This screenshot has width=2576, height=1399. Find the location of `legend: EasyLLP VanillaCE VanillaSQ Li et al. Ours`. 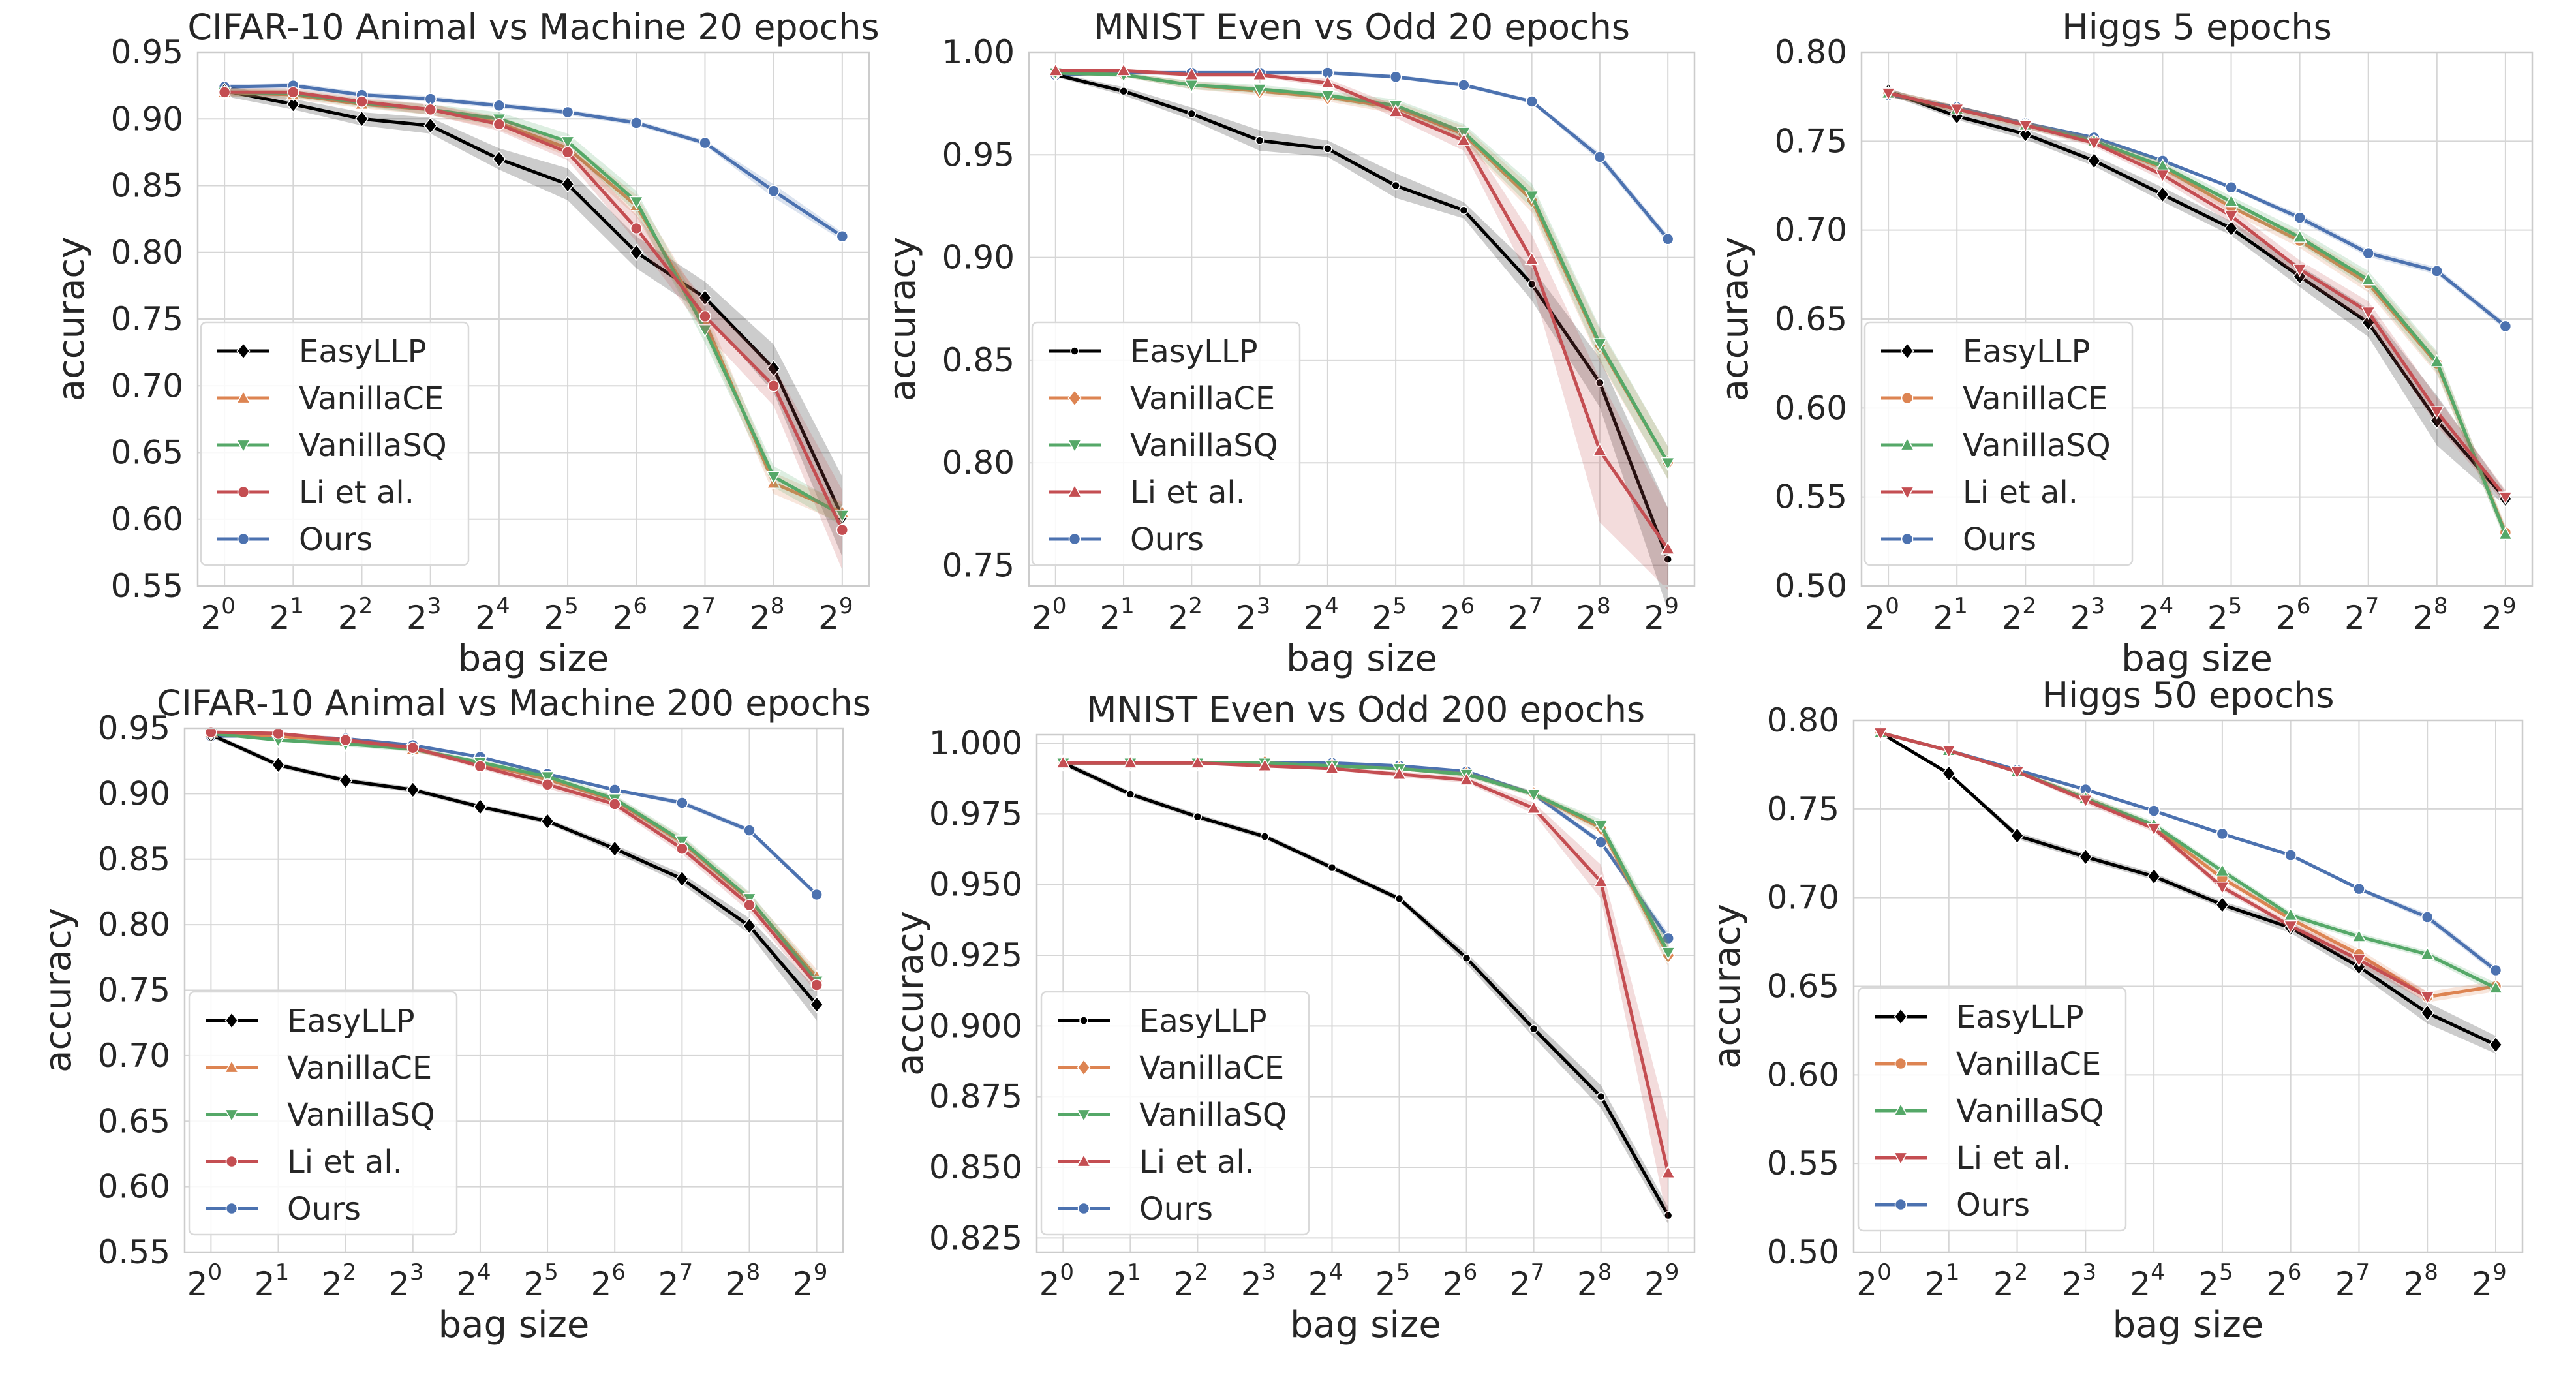

legend: EasyLLP VanillaCE VanillaSQ Li et al. Ours is located at coordinates (1999, 443).